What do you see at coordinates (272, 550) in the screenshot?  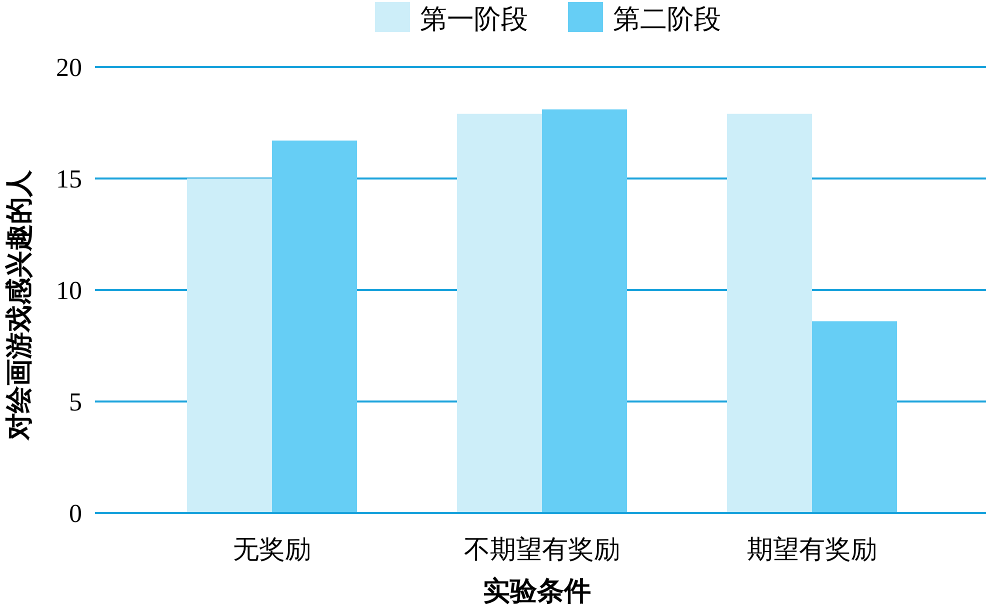 I see `x-tick-label: 无奖励` at bounding box center [272, 550].